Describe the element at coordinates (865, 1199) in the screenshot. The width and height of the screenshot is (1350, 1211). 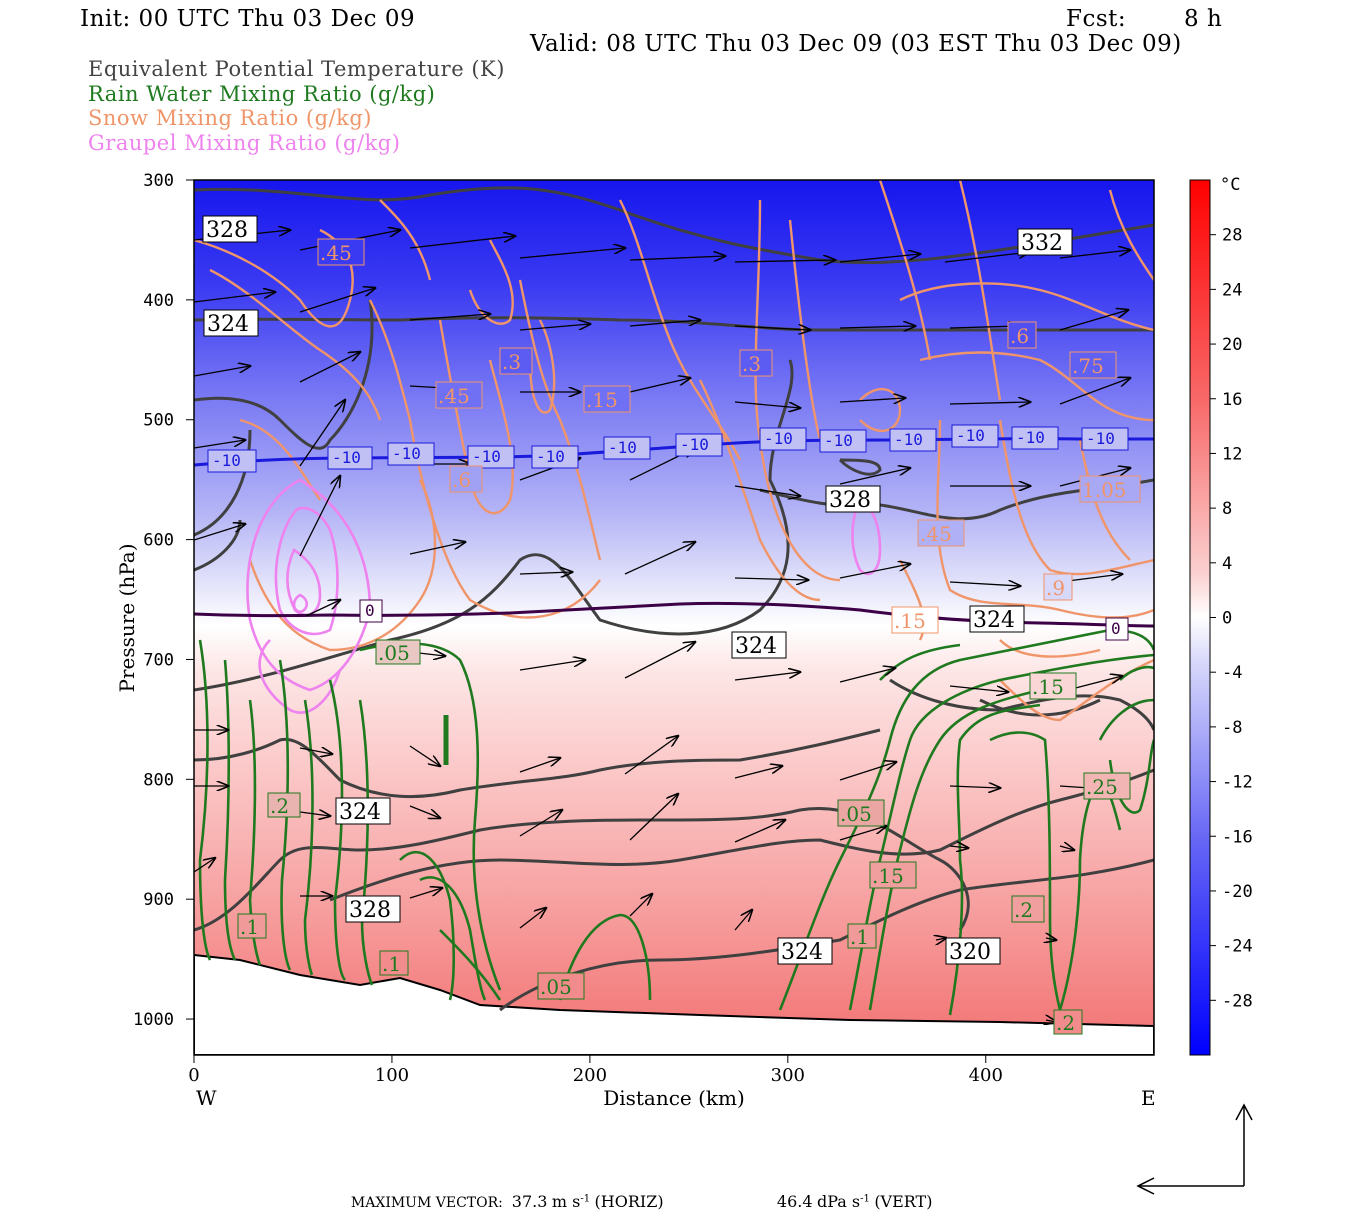
I see `vert-exp: -1` at that location.